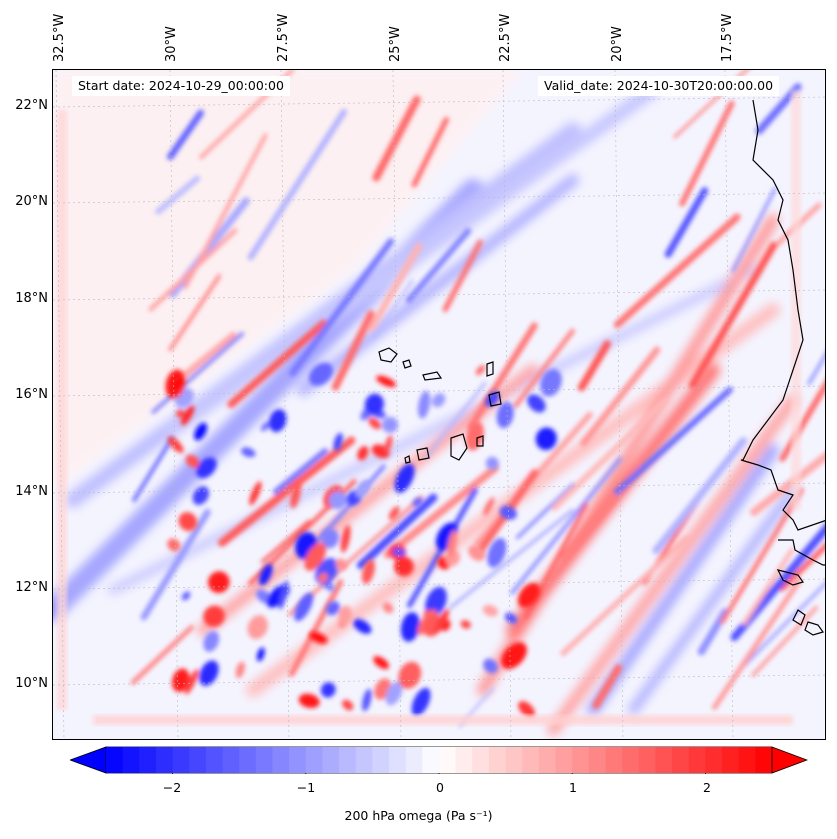 This screenshot has height=839, width=837. I want to click on lon-label-25w: 25°W, so click(395, 44).